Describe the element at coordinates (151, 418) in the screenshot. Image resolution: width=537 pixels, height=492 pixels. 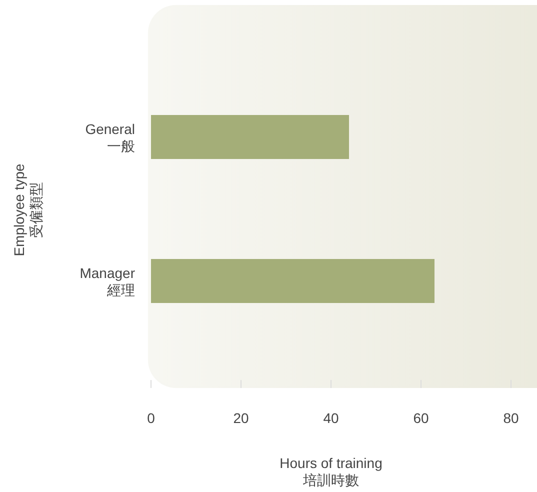
I see `x-tick-label: 0` at that location.